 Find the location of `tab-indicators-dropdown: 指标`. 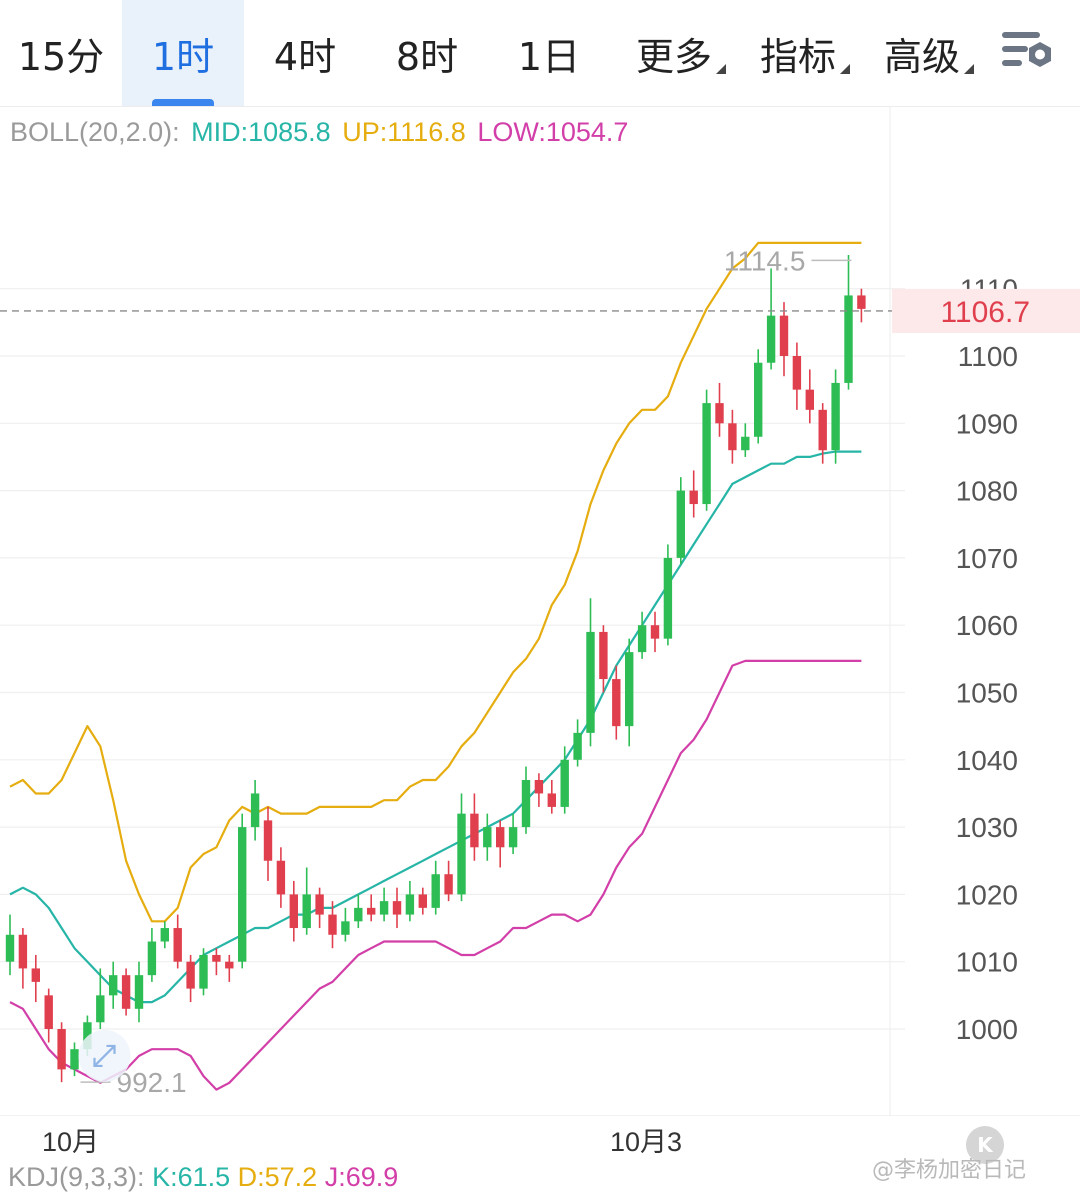

tab-indicators-dropdown: 指标 is located at coordinates (798, 53).